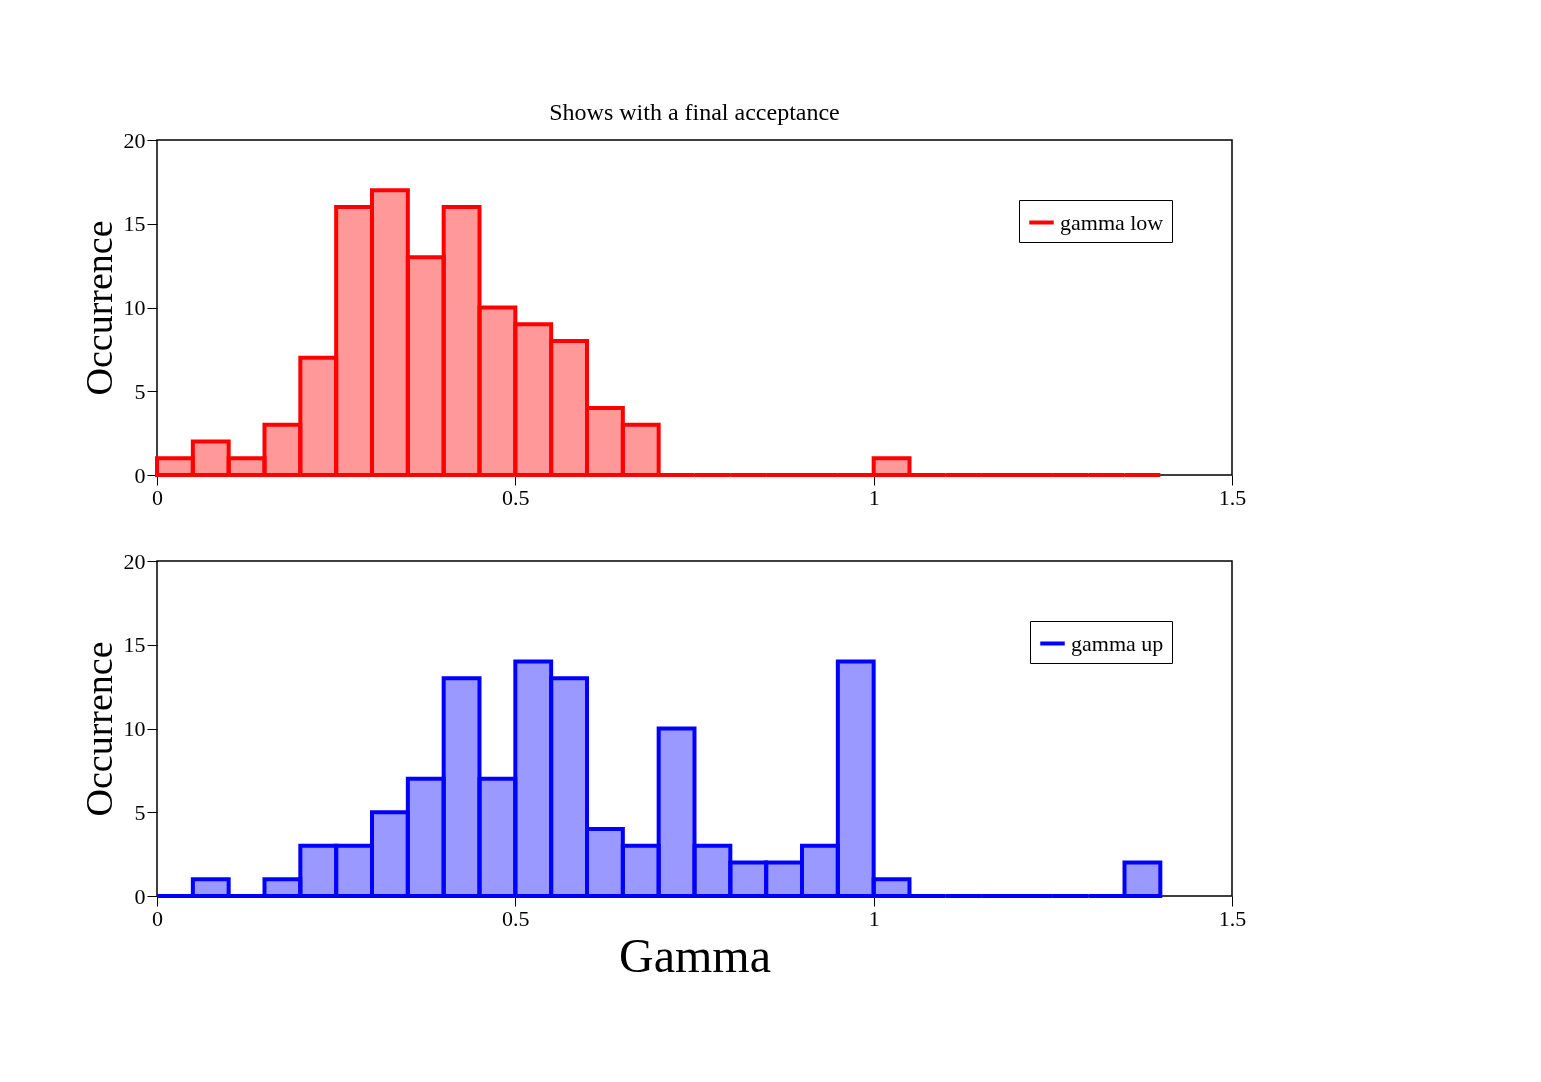 The width and height of the screenshot is (1541, 1082). I want to click on legend-label: gamma up, so click(1117, 643).